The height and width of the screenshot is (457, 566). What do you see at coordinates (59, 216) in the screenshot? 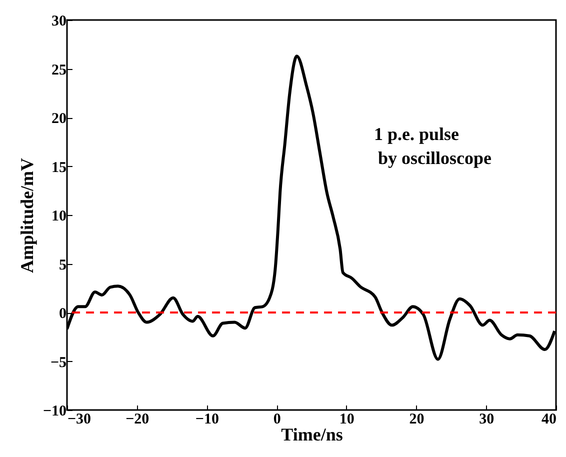
I see `y-tick-label: 10` at bounding box center [59, 216].